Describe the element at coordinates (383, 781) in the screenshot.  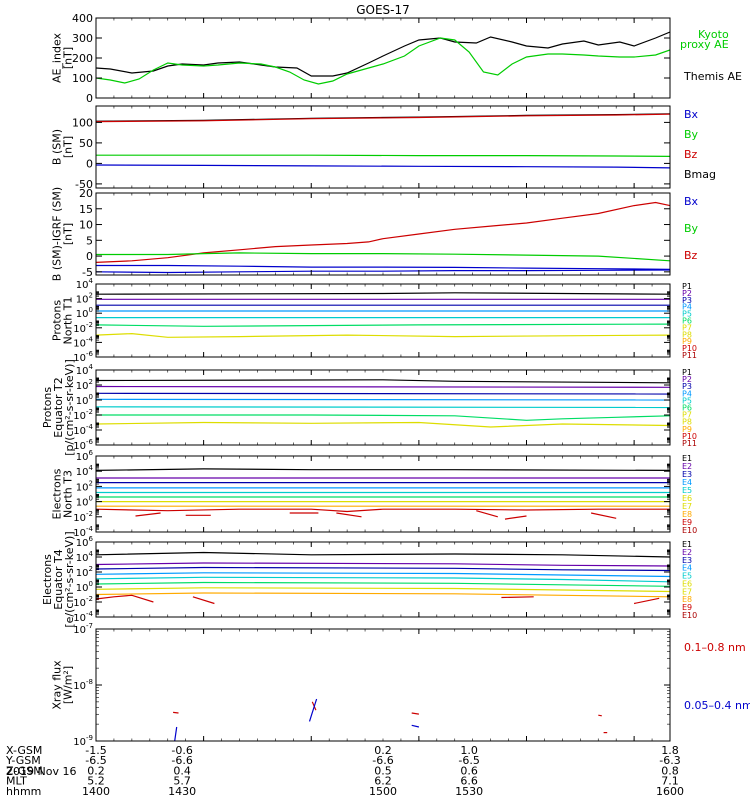
I see `axis-row-value: 6.2` at that location.